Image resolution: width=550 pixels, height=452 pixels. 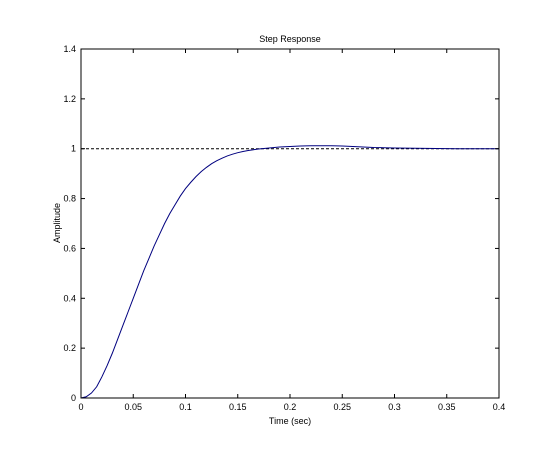 I want to click on x-tick-label: 0.4, so click(x=499, y=407).